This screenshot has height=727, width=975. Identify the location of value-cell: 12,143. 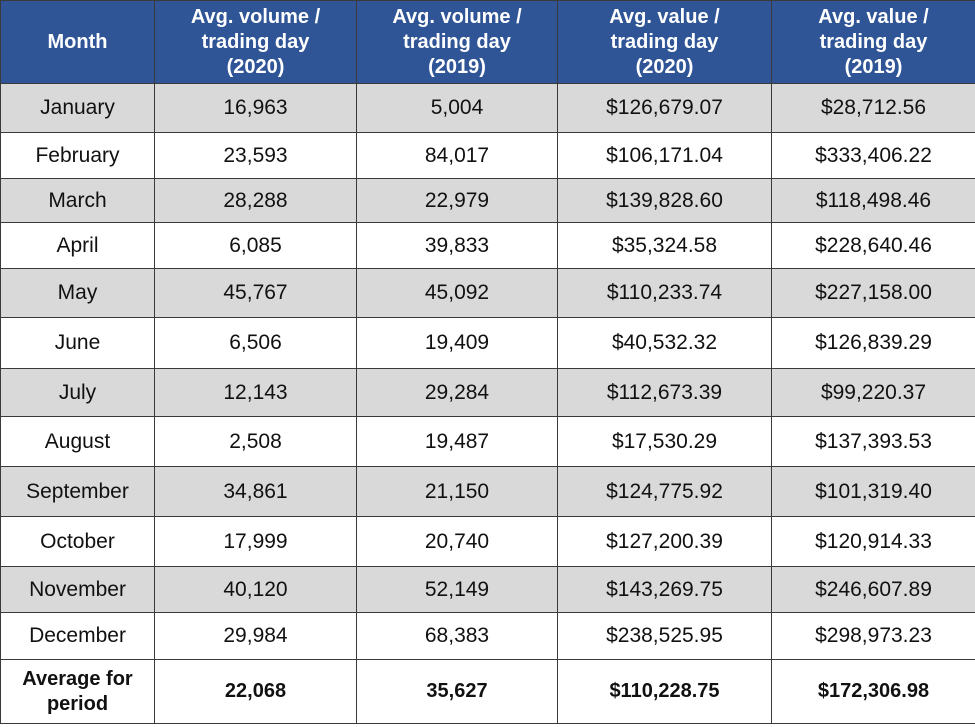
(255, 392).